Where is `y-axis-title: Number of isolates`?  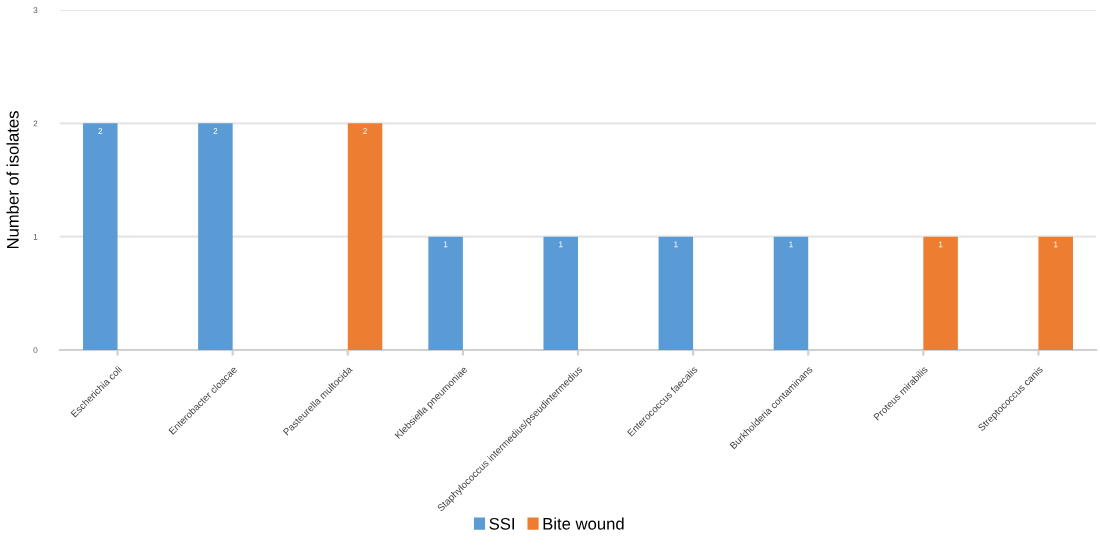 y-axis-title: Number of isolates is located at coordinates (12, 180).